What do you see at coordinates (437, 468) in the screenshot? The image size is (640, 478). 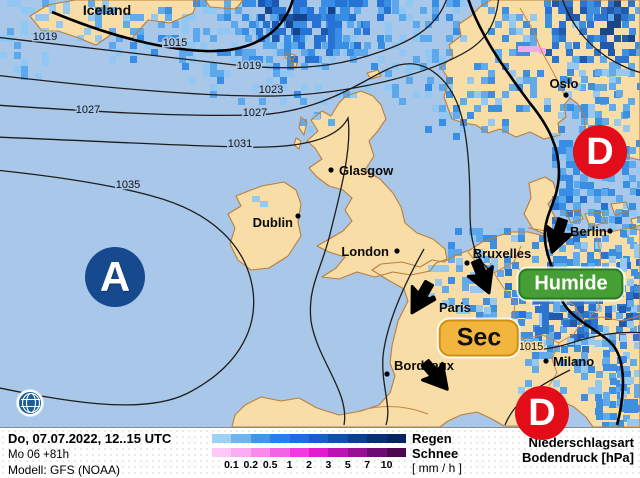 I see `legend-unit-label: [ mm / h ]` at bounding box center [437, 468].